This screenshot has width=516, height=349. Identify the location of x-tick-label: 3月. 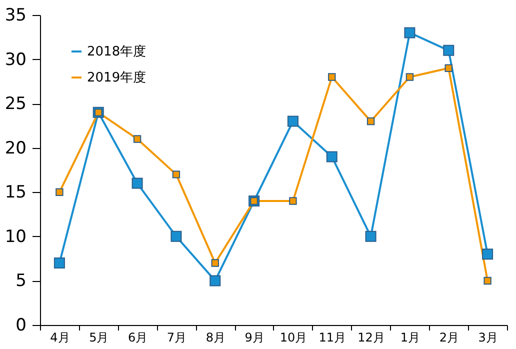
(488, 337).